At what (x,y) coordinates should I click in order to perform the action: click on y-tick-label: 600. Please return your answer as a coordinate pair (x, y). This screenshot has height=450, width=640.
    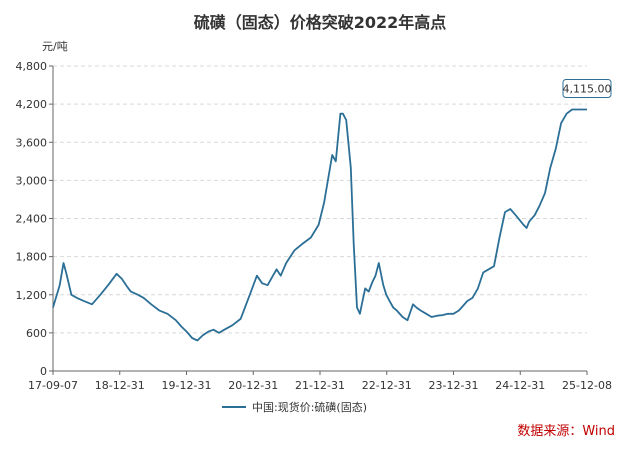
    Looking at the image, I should click on (36, 333).